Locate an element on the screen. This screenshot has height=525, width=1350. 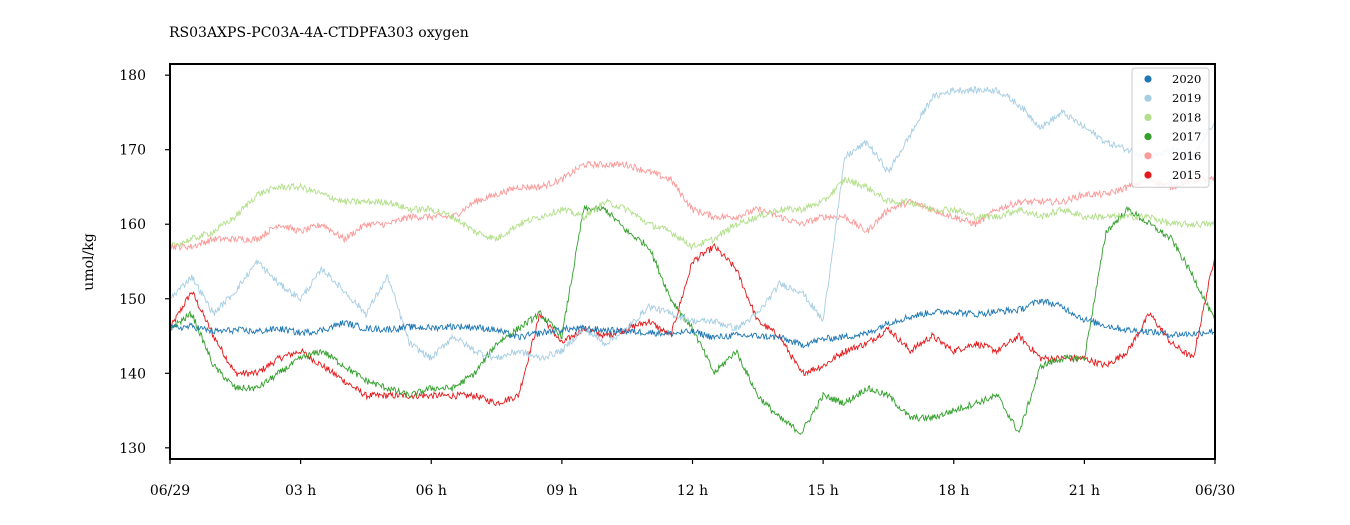
chart-title: RS03AXPS-PC03A-4A-CTDPFA303 oxygen is located at coordinates (319, 33).